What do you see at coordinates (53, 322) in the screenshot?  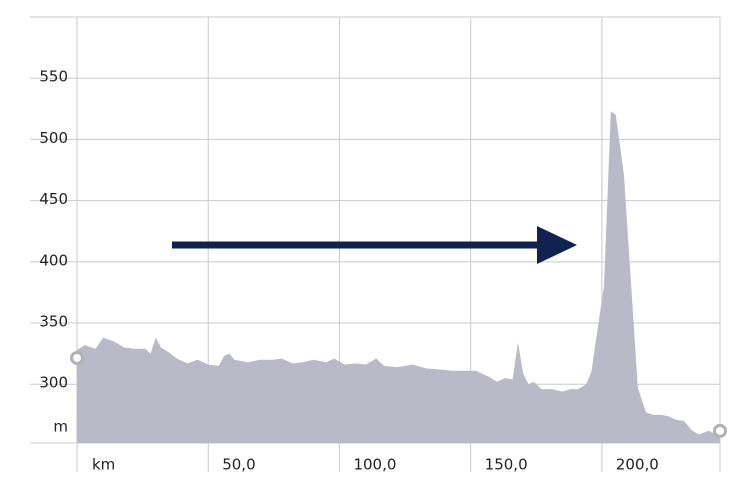 I see `y-tick-label: 350` at bounding box center [53, 322].